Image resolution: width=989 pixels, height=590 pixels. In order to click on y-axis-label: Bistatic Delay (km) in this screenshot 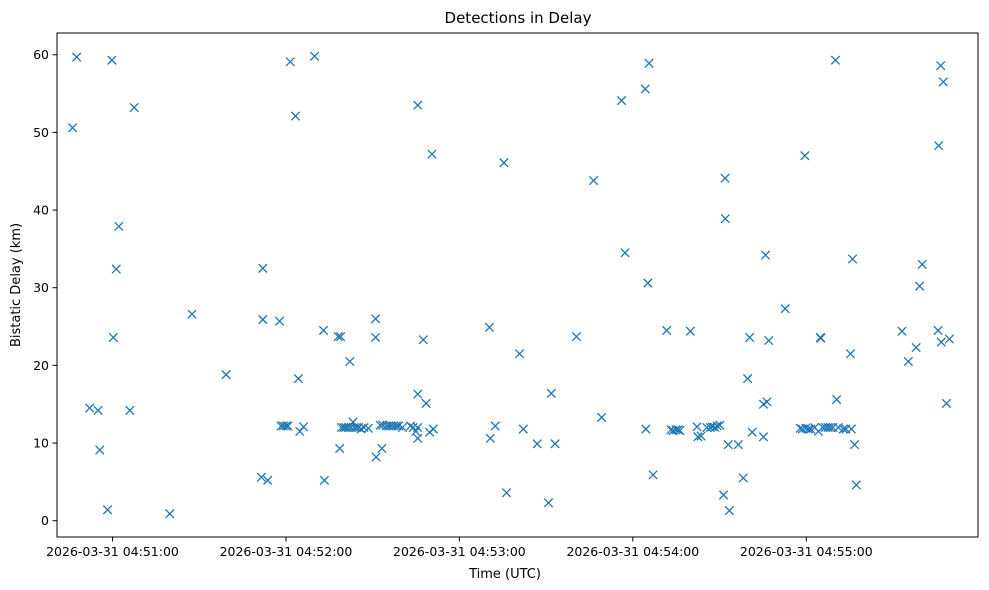, I will do `click(16, 285)`.